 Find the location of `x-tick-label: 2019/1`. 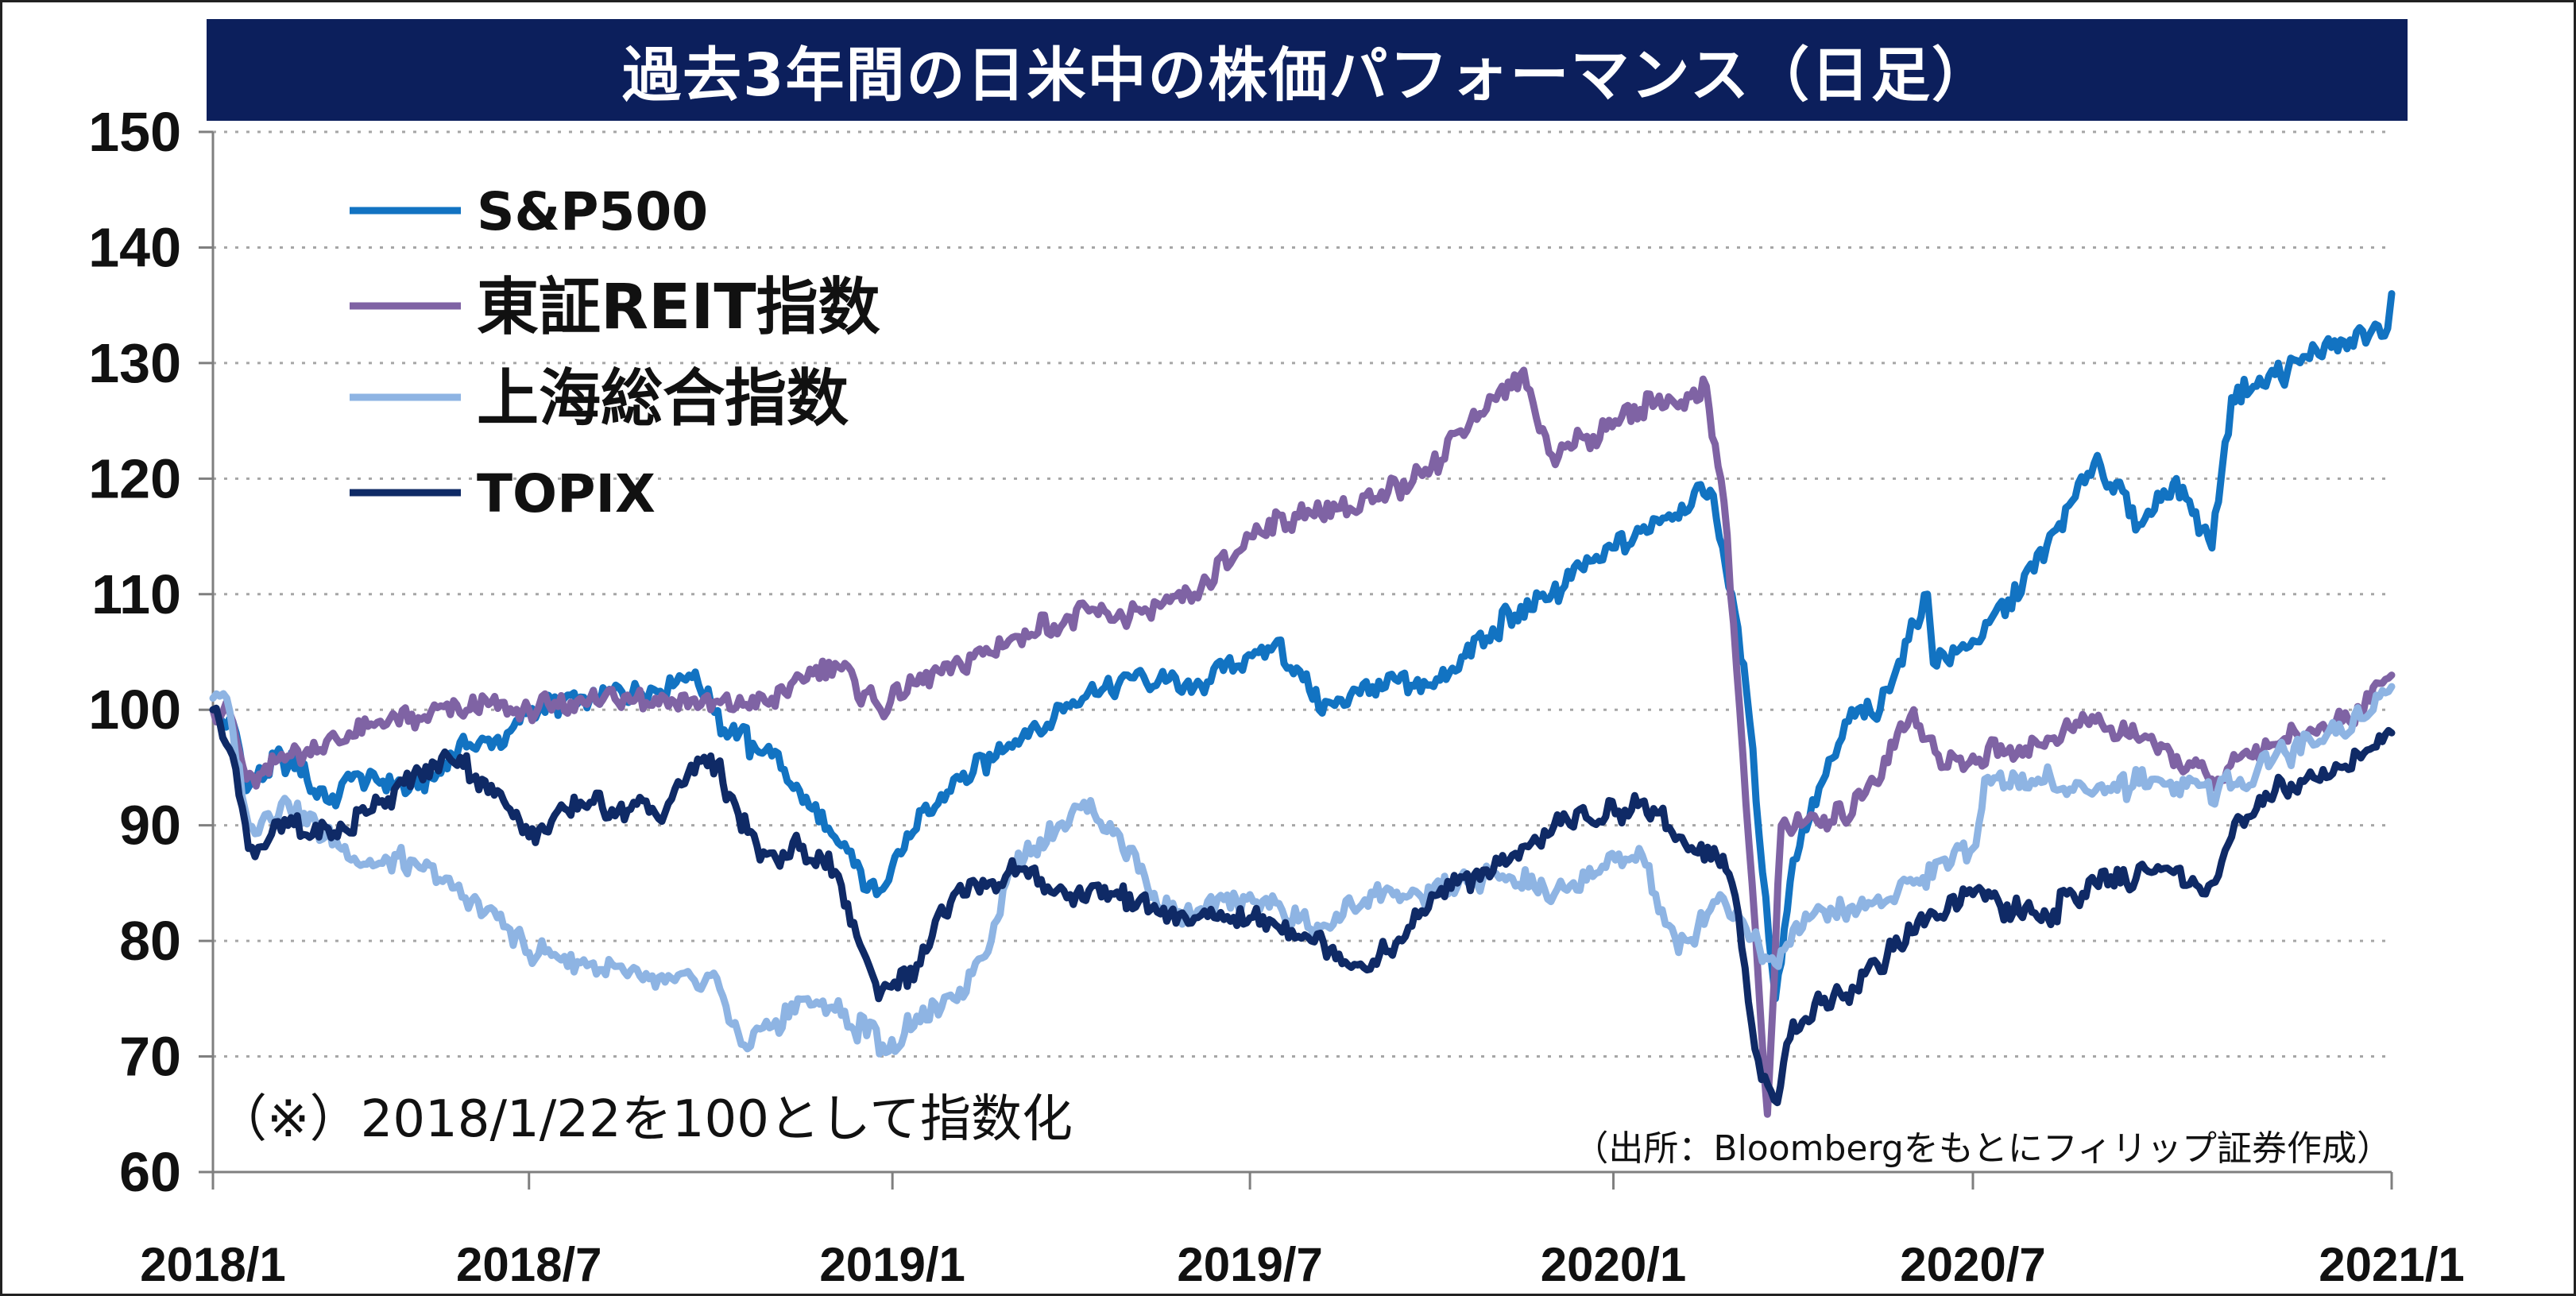

x-tick-label: 2019/1 is located at coordinates (892, 1264).